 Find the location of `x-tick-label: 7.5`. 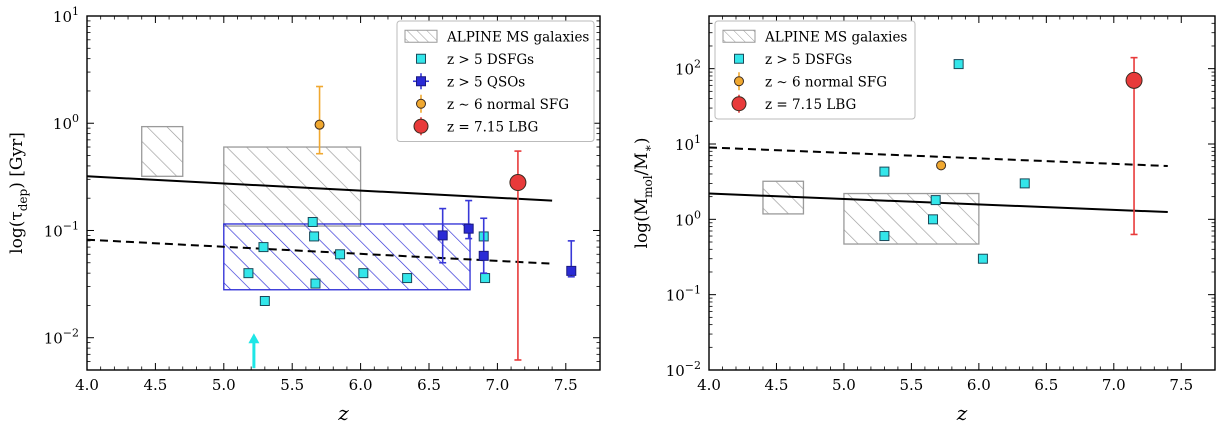

x-tick-label: 7.5 is located at coordinates (566, 385).